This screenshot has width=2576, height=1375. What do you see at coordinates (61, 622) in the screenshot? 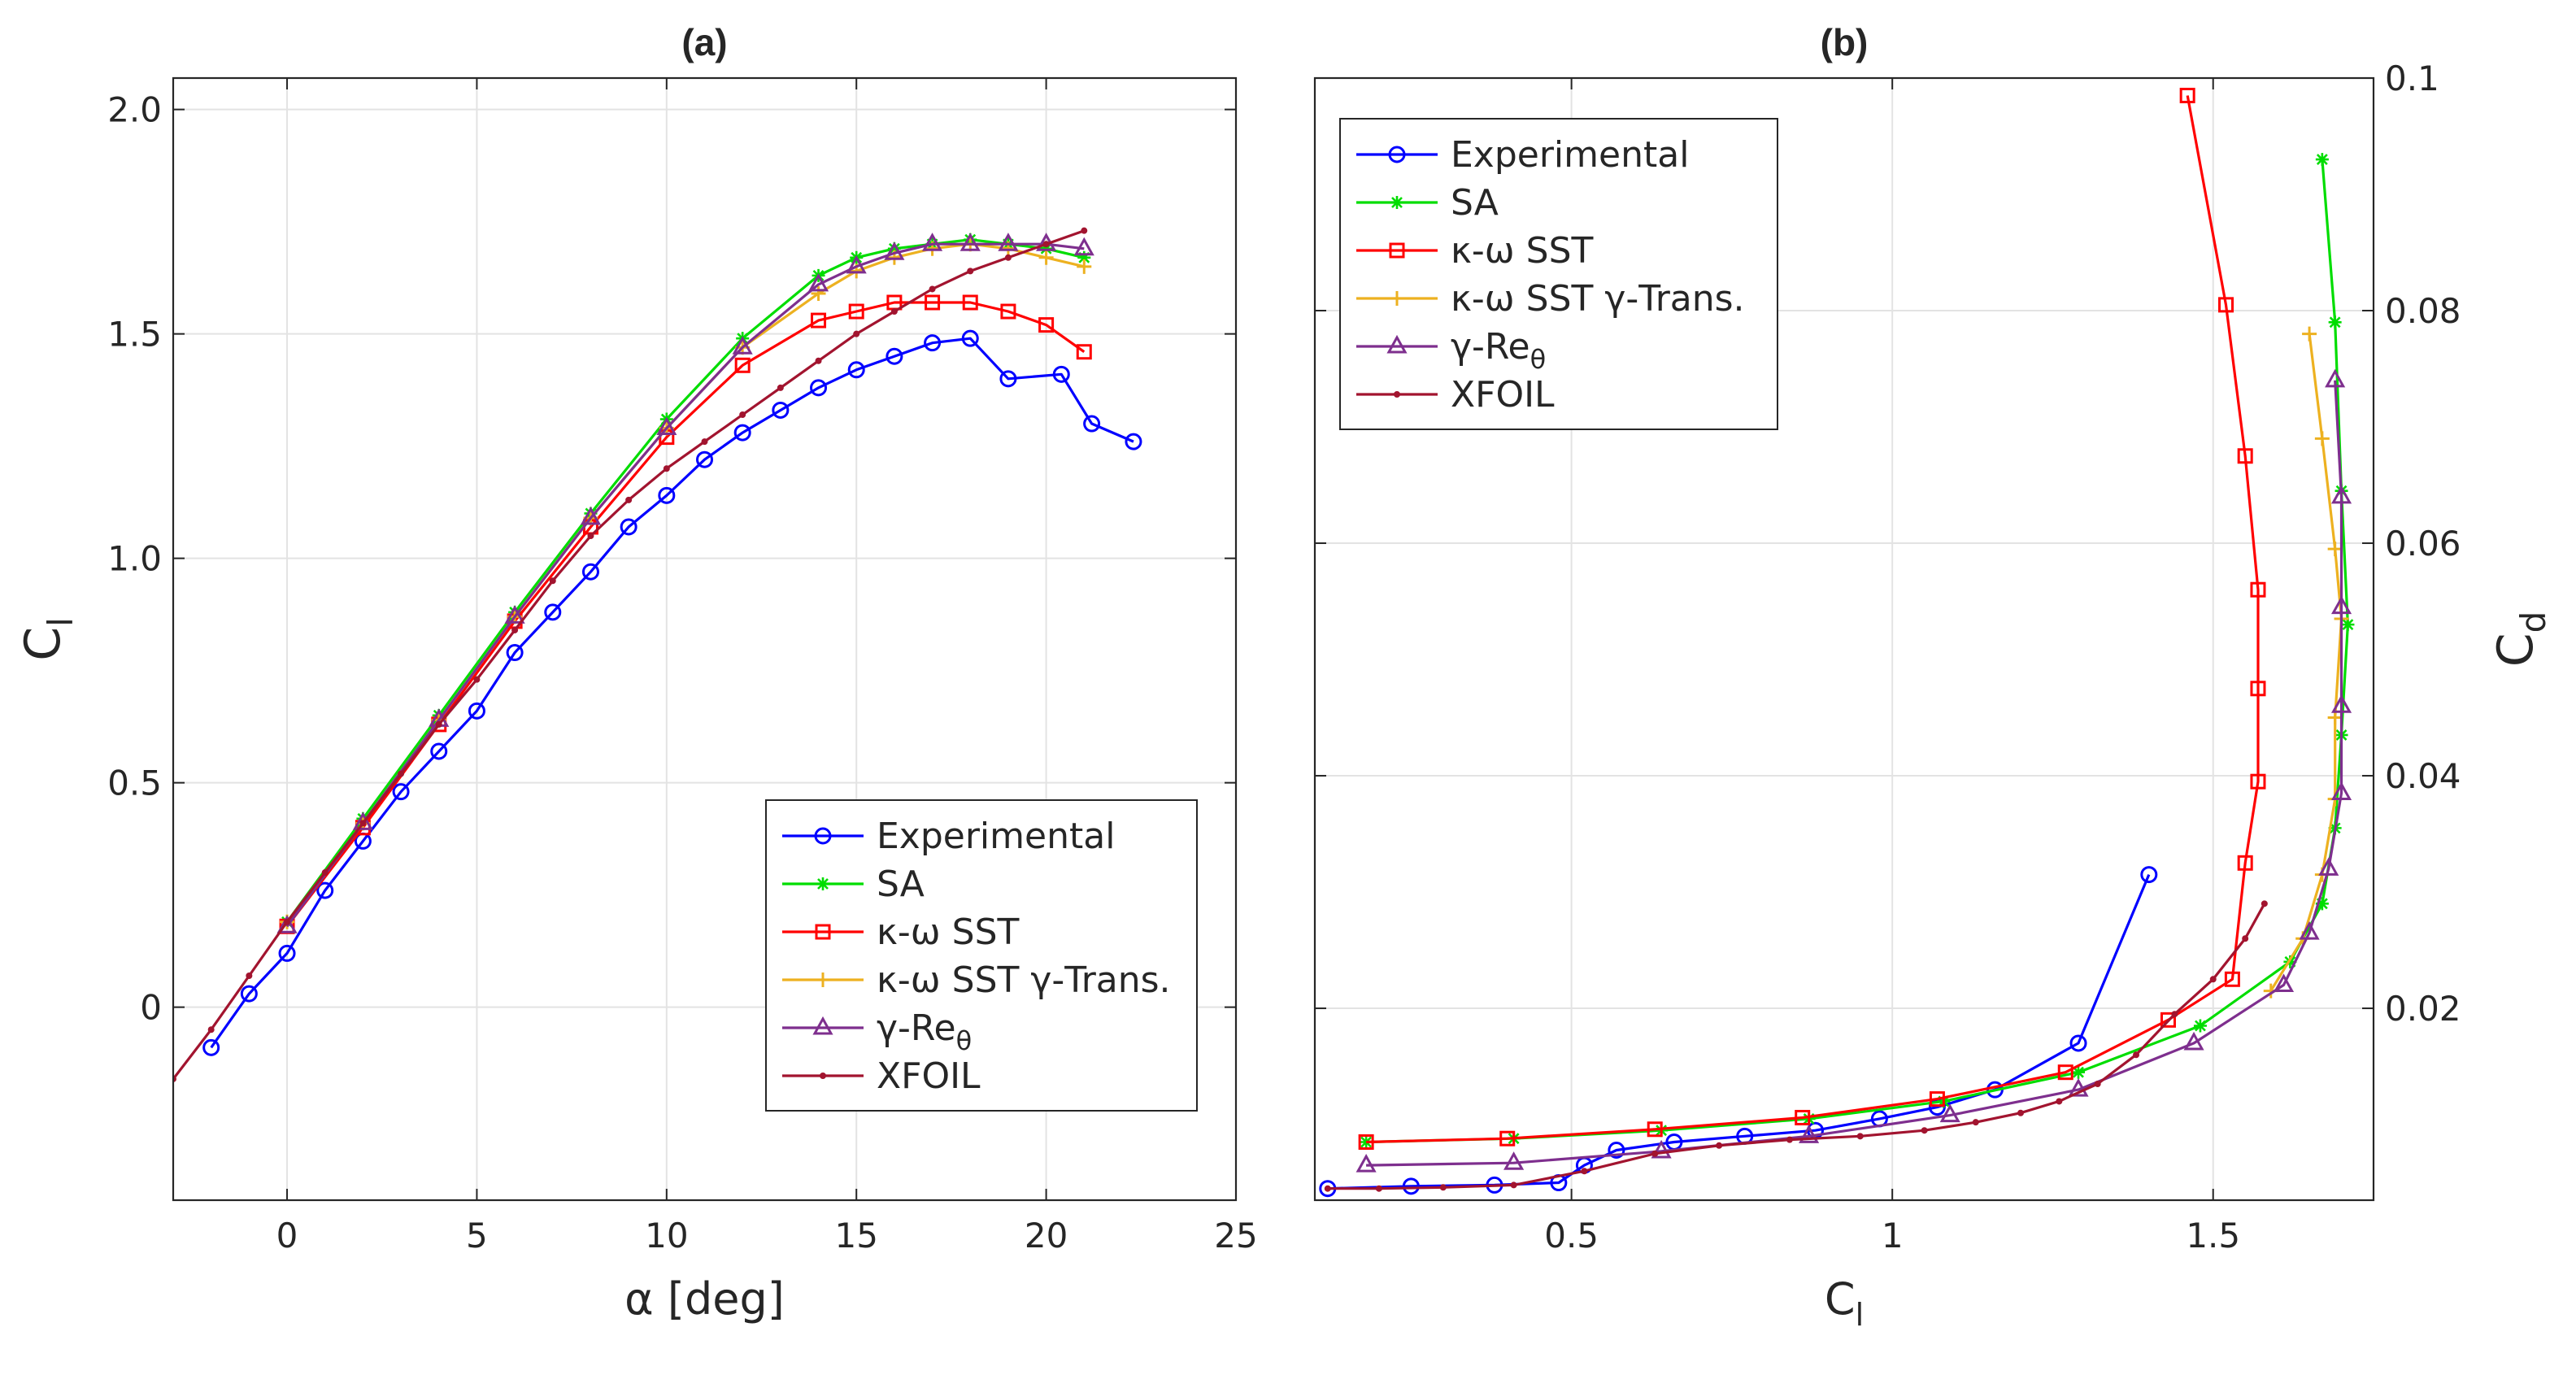
I see `y-axis-label-subscript: l` at bounding box center [61, 622].